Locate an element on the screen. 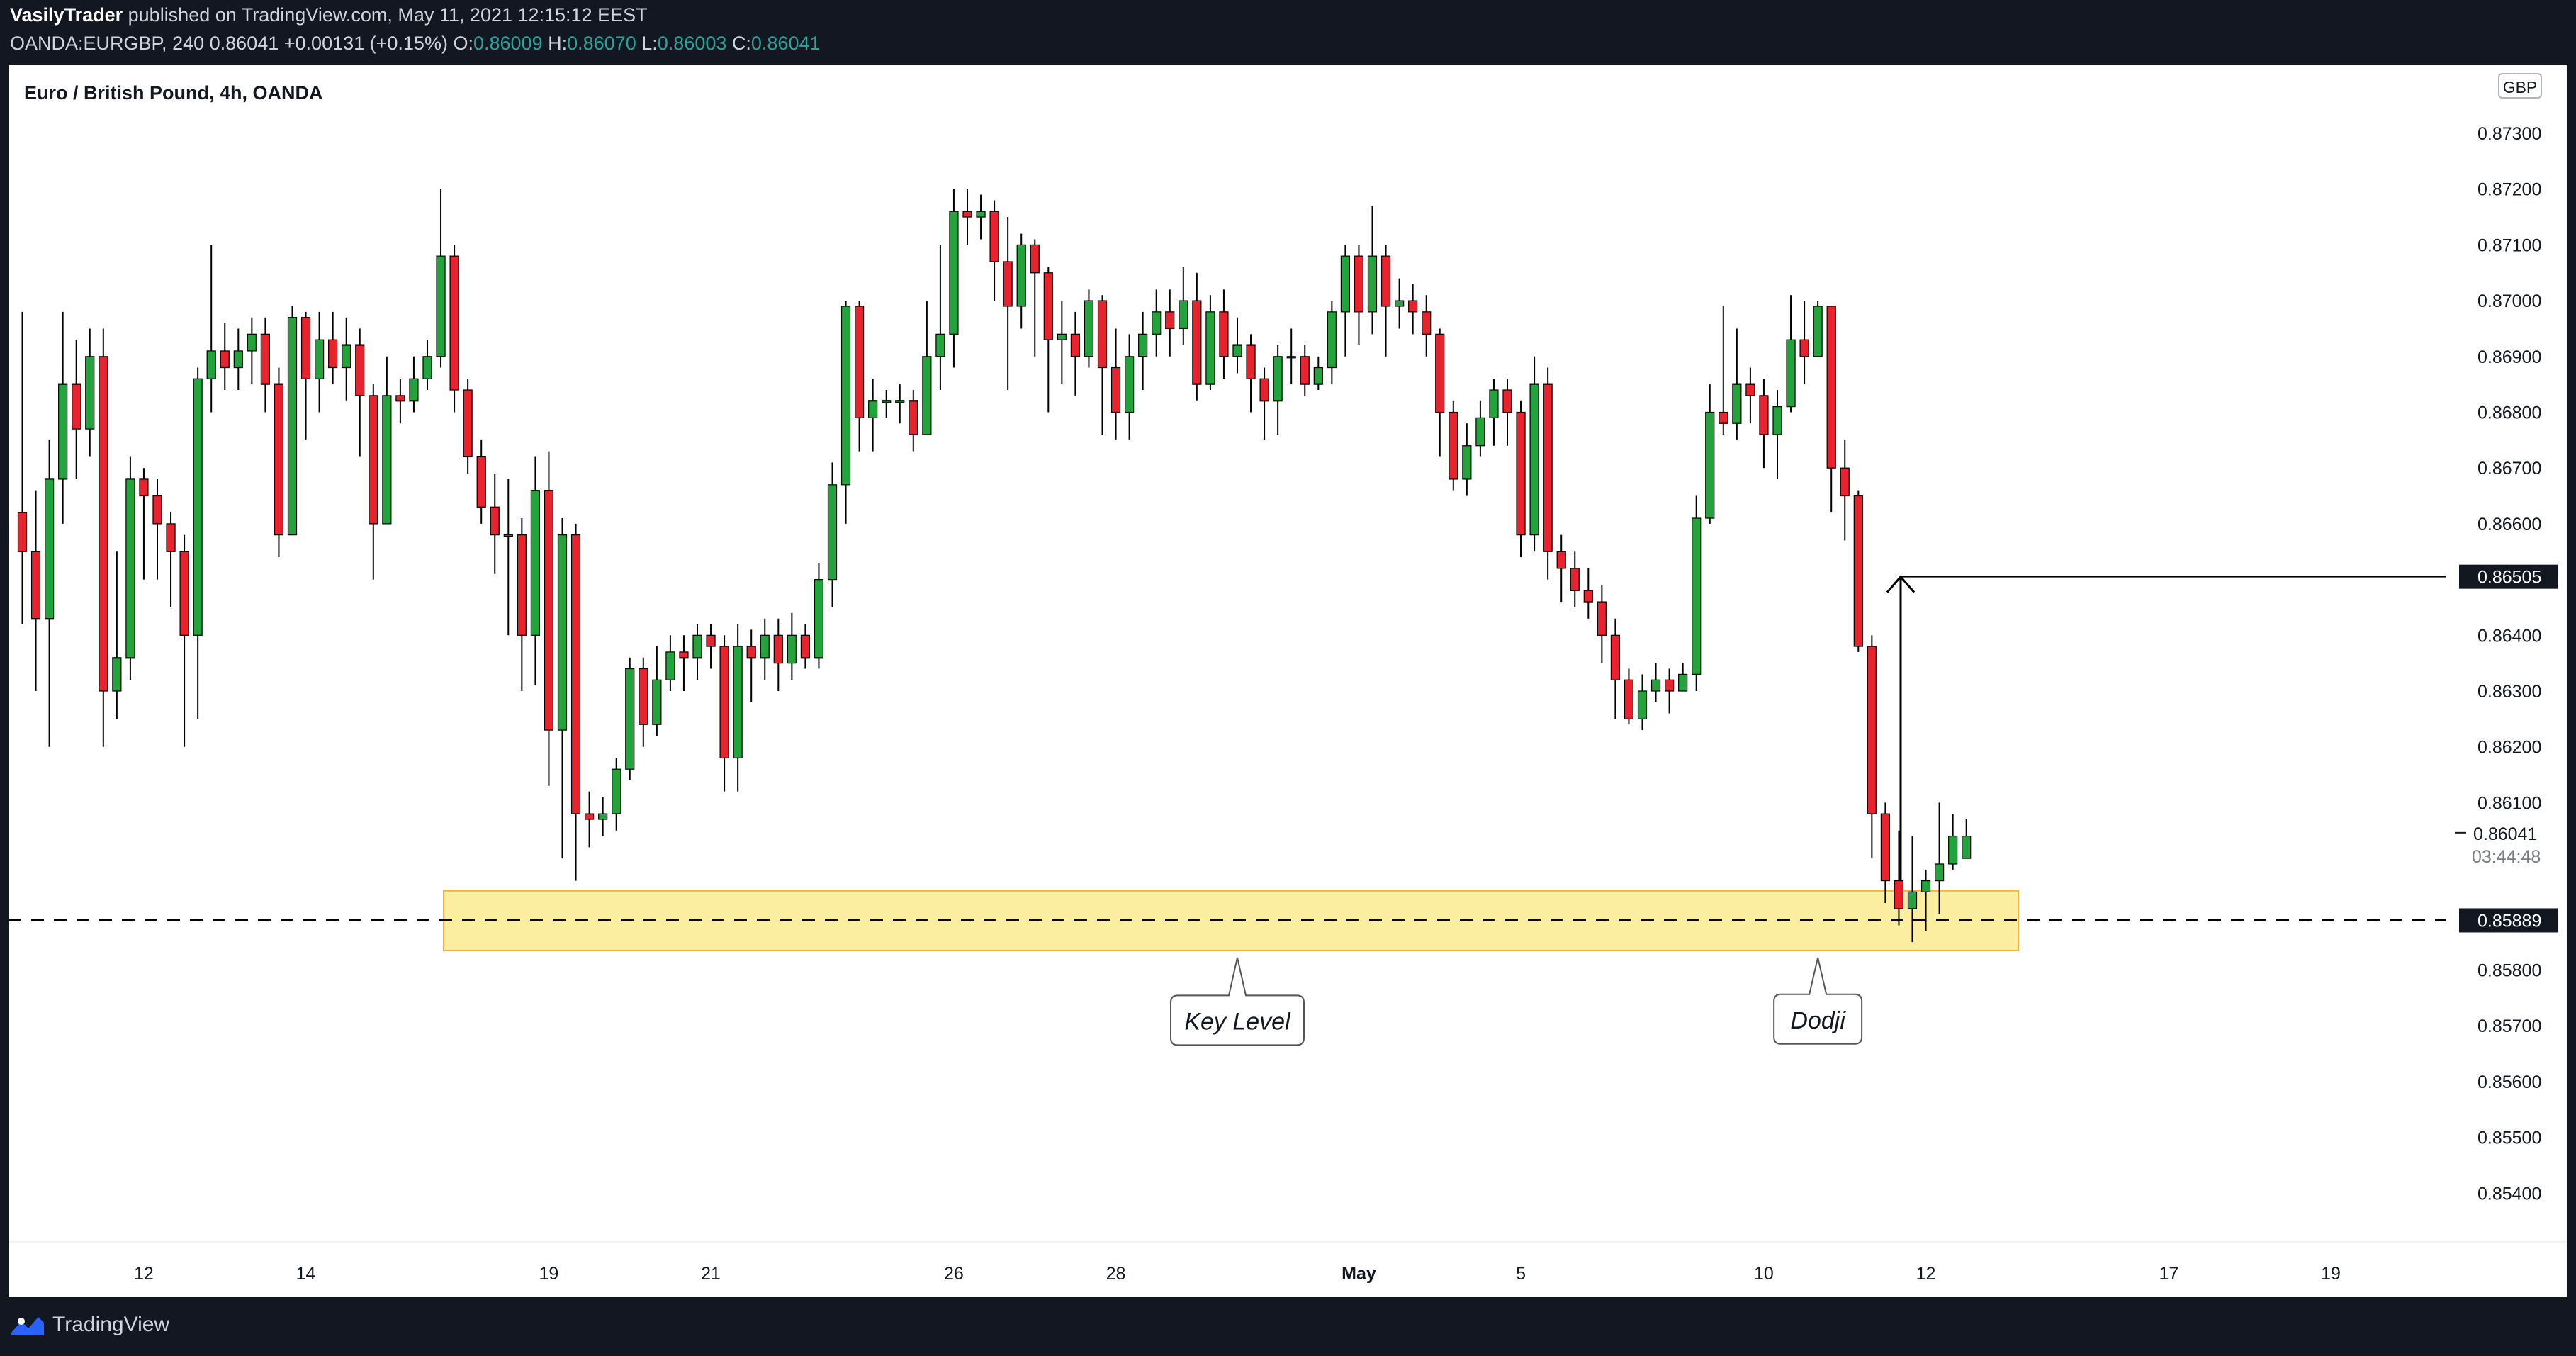 Image resolution: width=2576 pixels, height=1356 pixels. author-name: VasilyTrader is located at coordinates (66, 15).